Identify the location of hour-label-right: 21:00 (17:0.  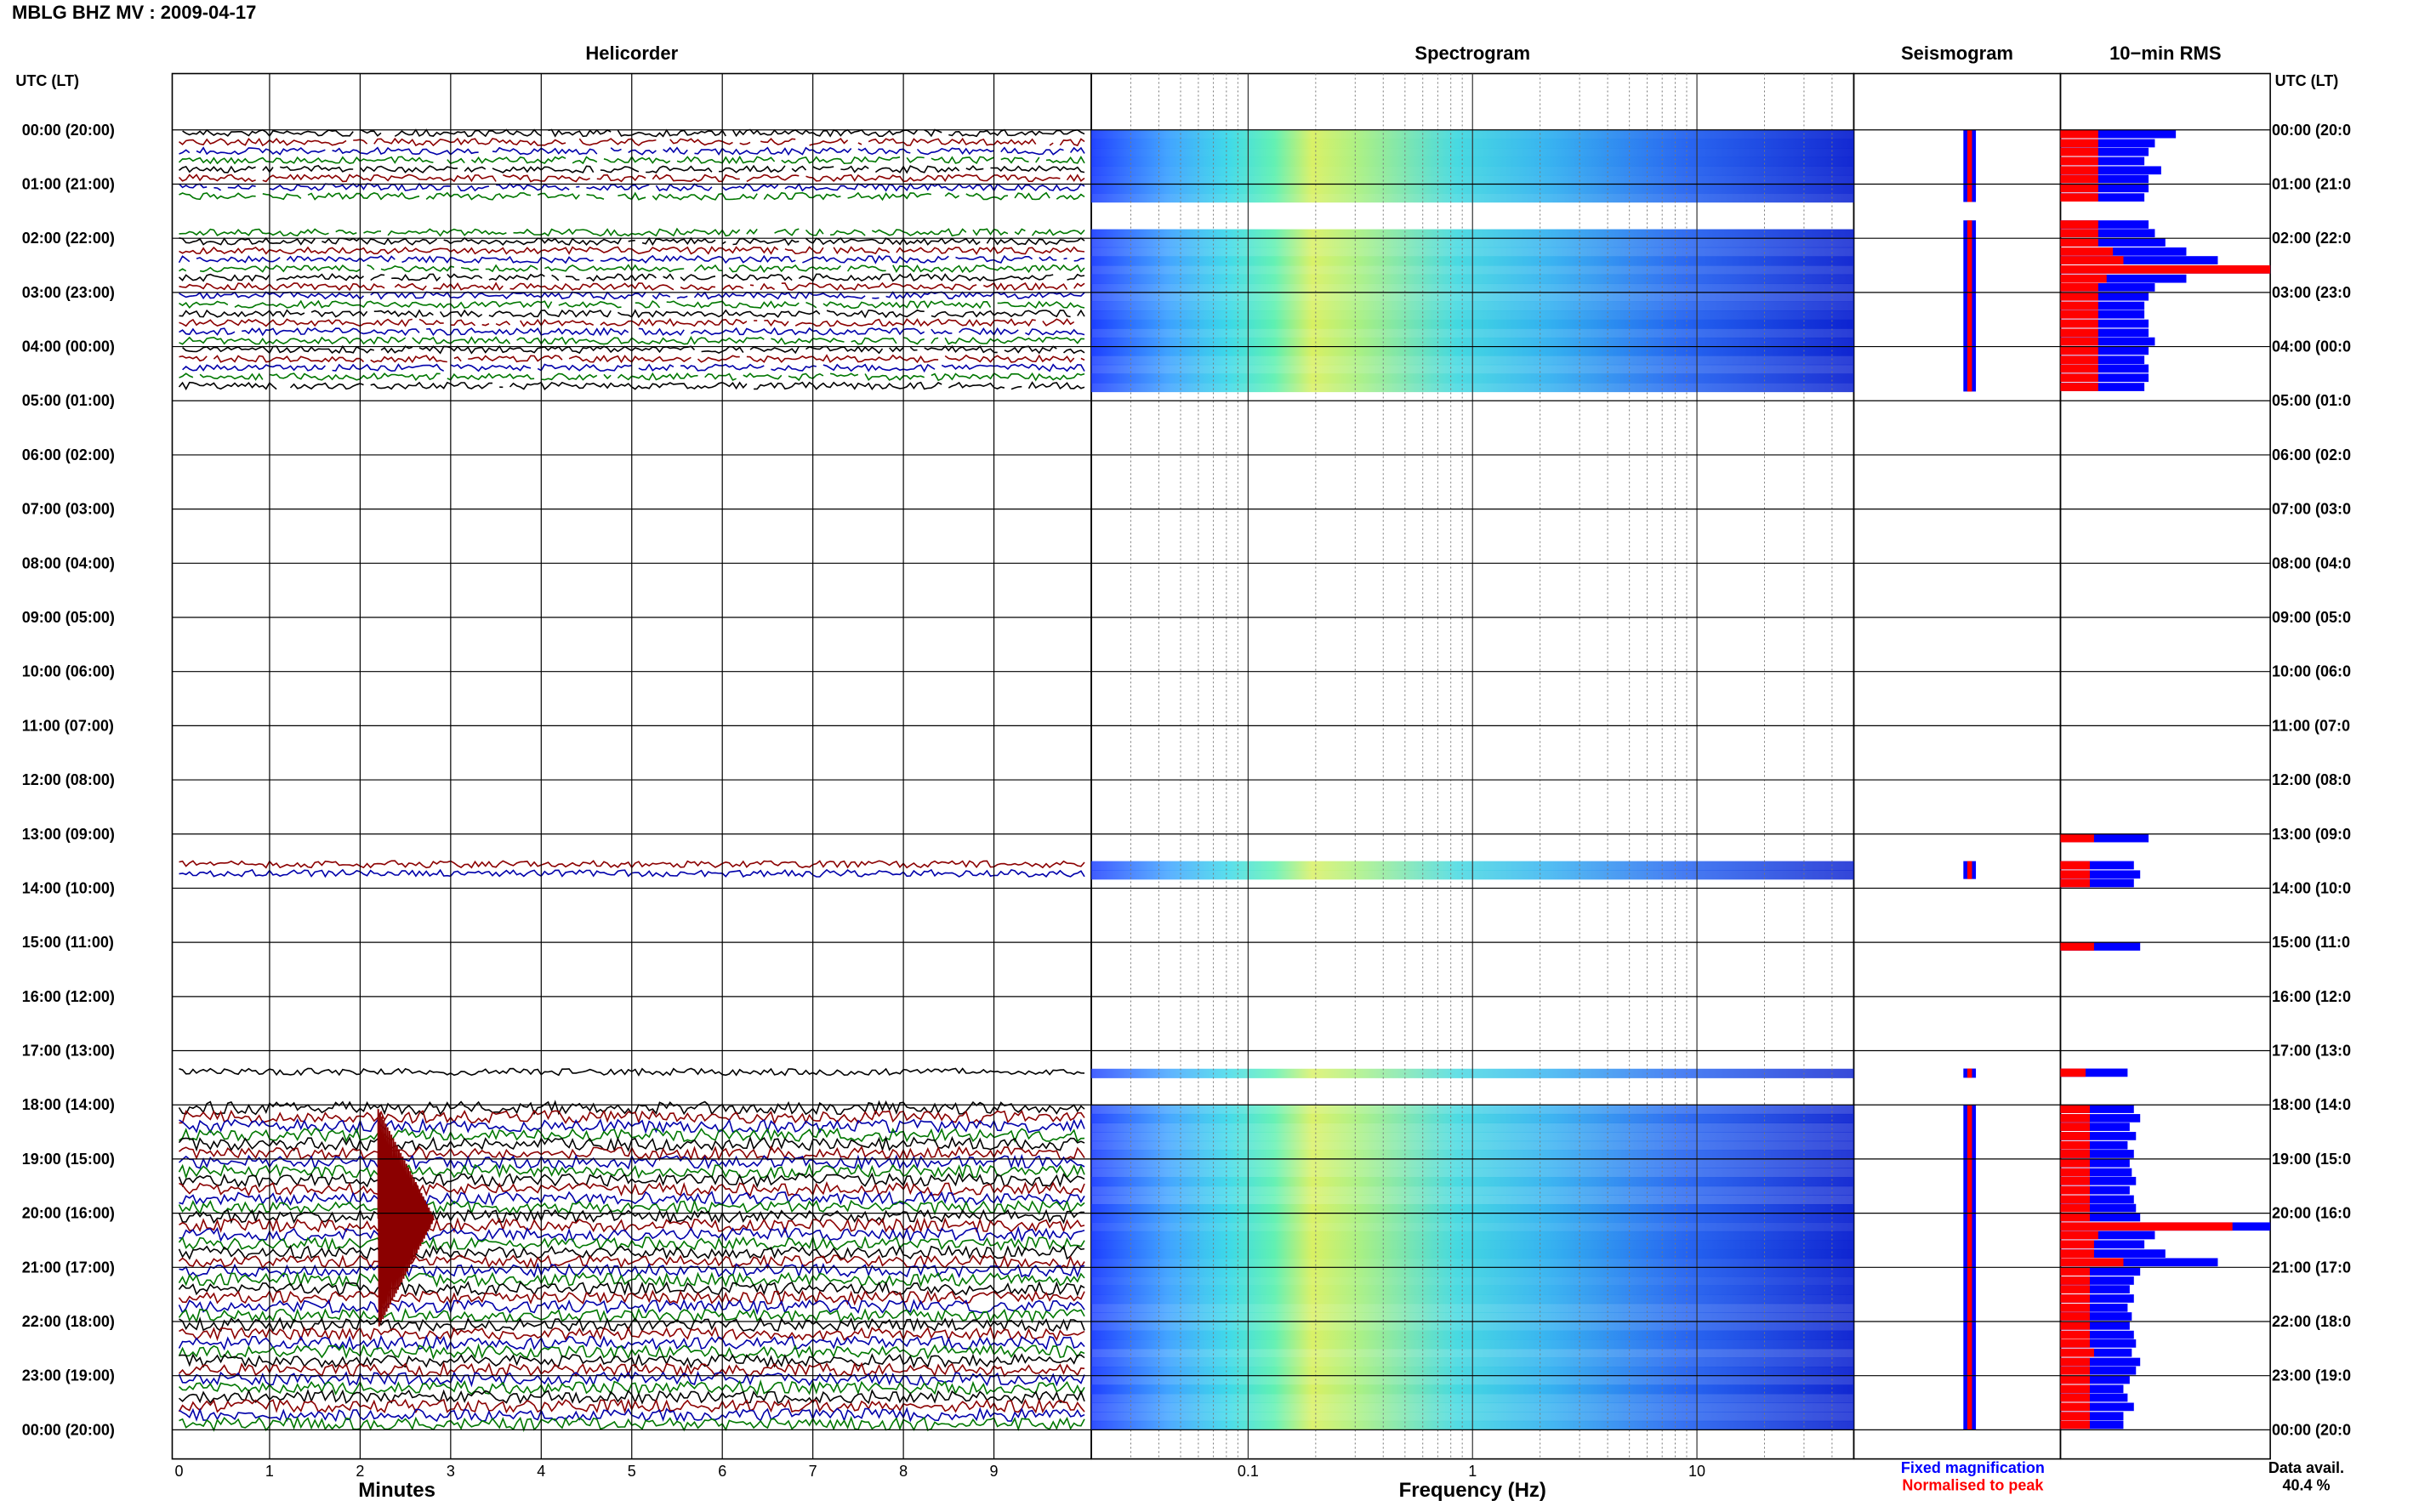
(2311, 1267).